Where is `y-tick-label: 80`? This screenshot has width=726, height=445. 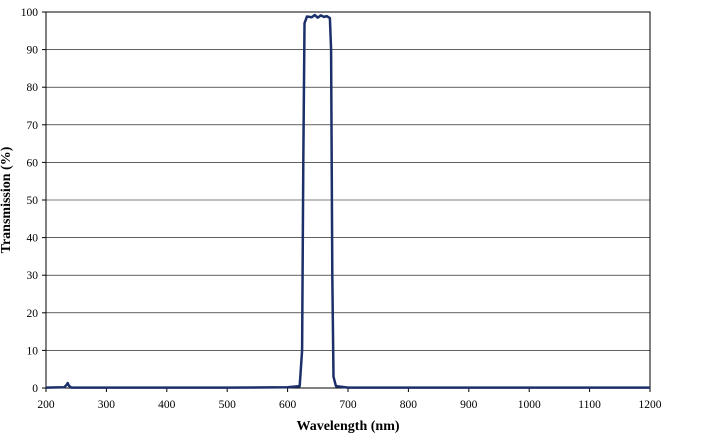
y-tick-label: 80 is located at coordinates (33, 88).